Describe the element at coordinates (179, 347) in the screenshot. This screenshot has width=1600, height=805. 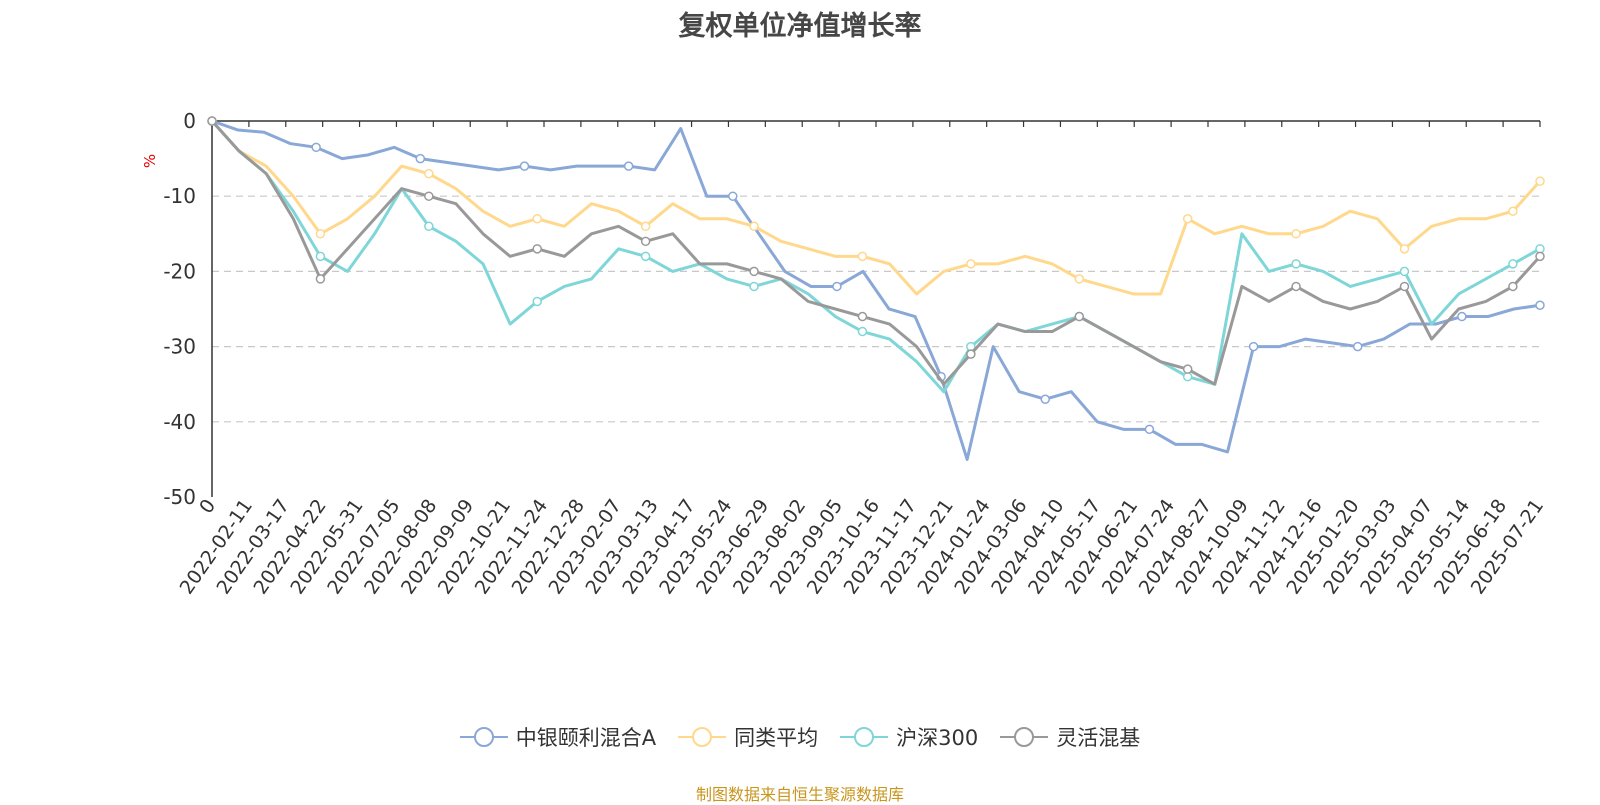
I see `y-tick-label: -30` at that location.